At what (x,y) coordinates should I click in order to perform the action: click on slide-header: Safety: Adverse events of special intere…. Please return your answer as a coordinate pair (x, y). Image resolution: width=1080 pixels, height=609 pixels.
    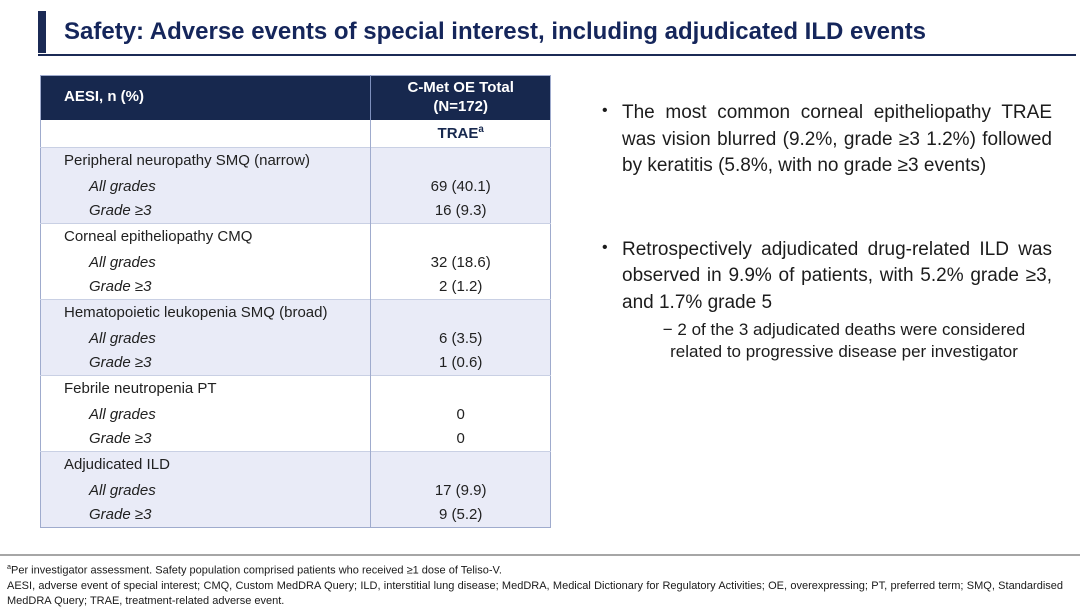
    Looking at the image, I should click on (557, 32).